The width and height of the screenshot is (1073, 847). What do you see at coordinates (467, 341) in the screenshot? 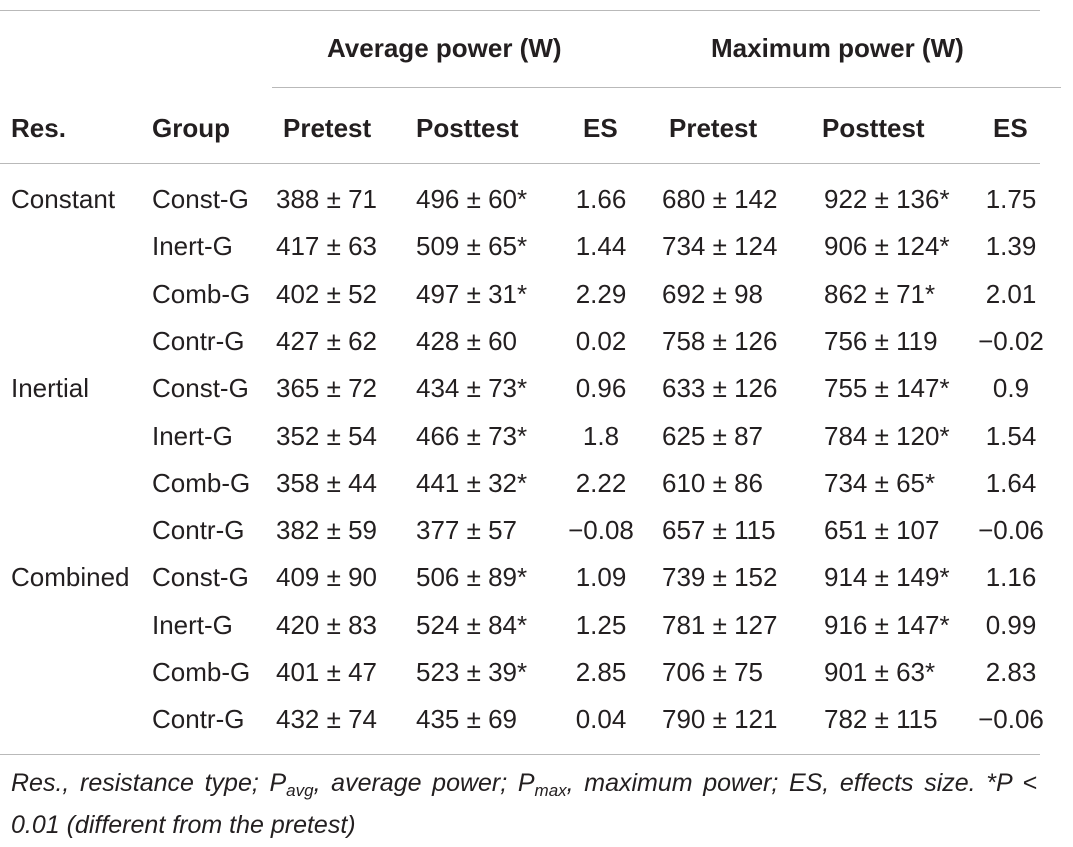
I see `avg-posttest-cell: 428 ± 60` at bounding box center [467, 341].